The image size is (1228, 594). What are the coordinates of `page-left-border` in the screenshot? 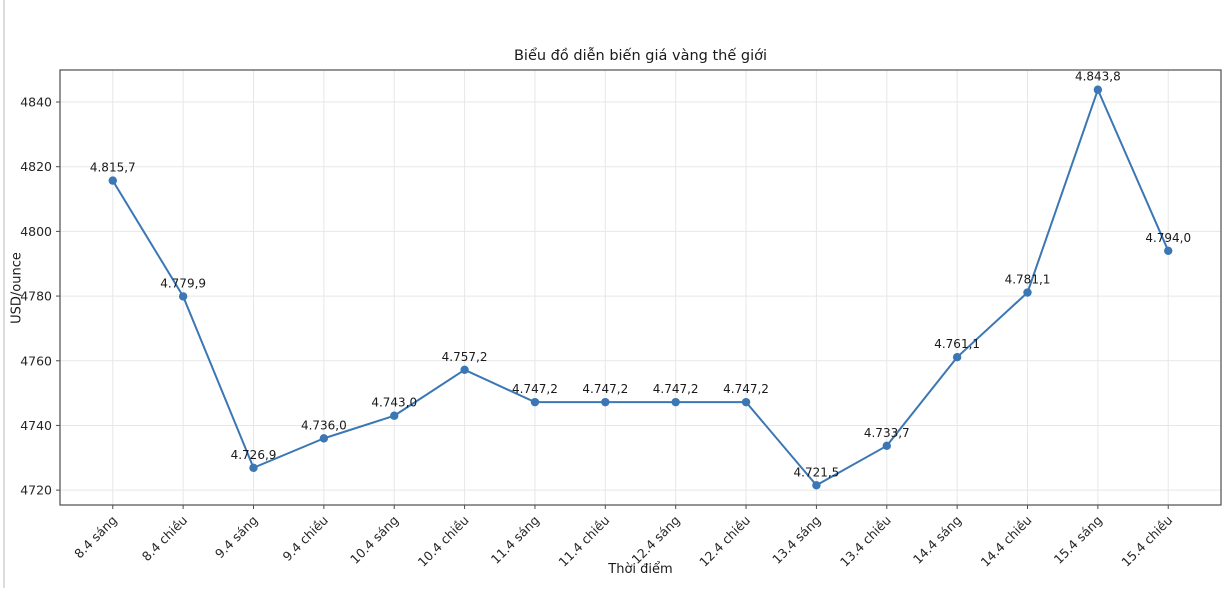 It's located at (4, 294).